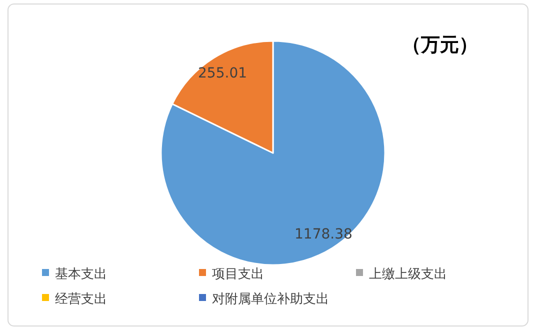 The image size is (535, 331). I want to click on legend-label: 对附属单位补助支出, so click(270, 299).